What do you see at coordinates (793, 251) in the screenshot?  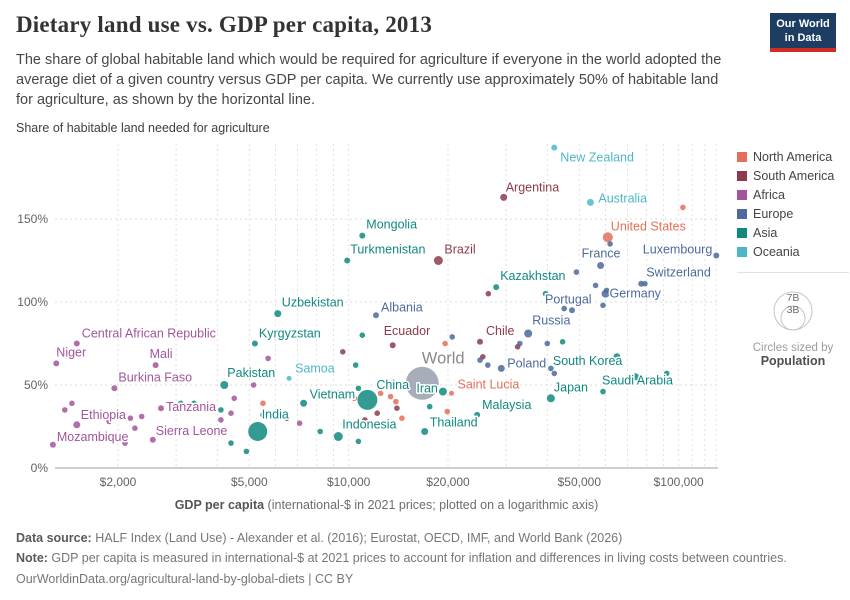 I see `legend-item-oceania: Oceania` at bounding box center [793, 251].